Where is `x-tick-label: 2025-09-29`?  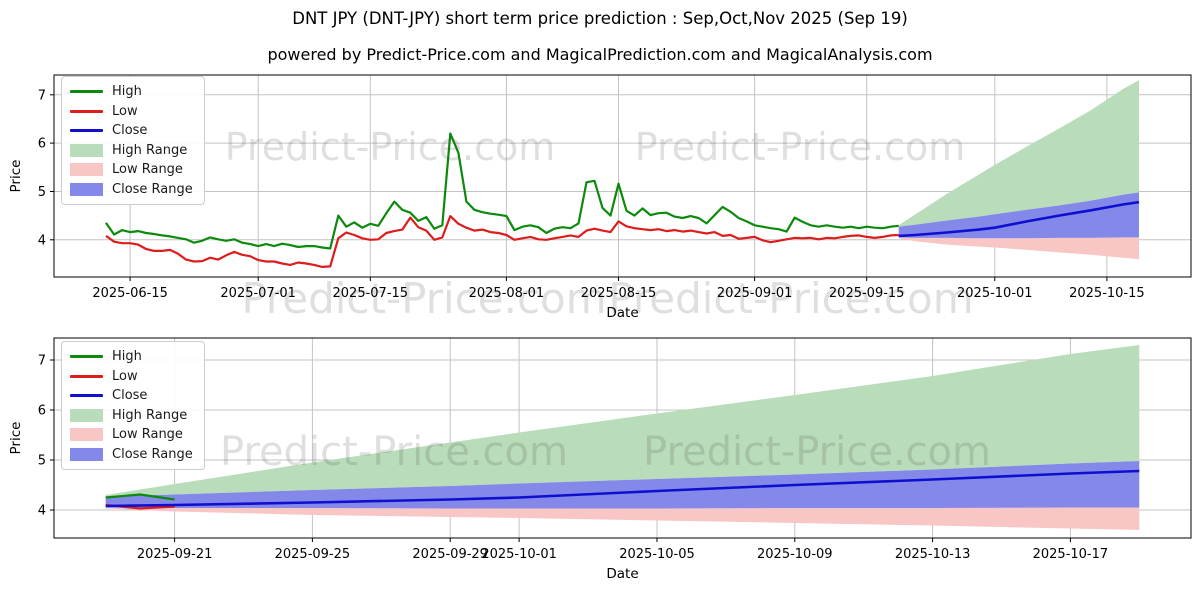
x-tick-label: 2025-09-29 is located at coordinates (450, 554).